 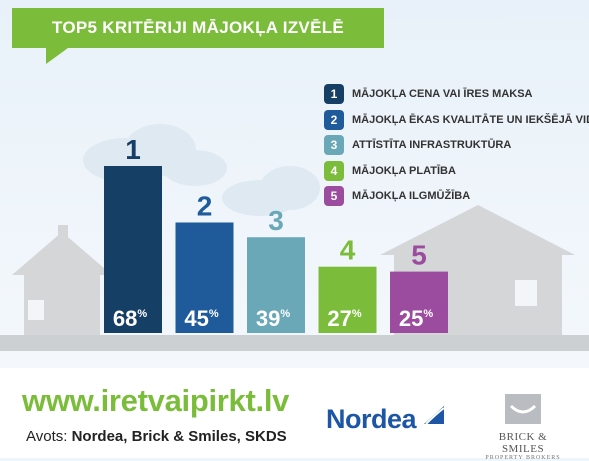 I want to click on source-prefix: Avots:, so click(x=49, y=436).